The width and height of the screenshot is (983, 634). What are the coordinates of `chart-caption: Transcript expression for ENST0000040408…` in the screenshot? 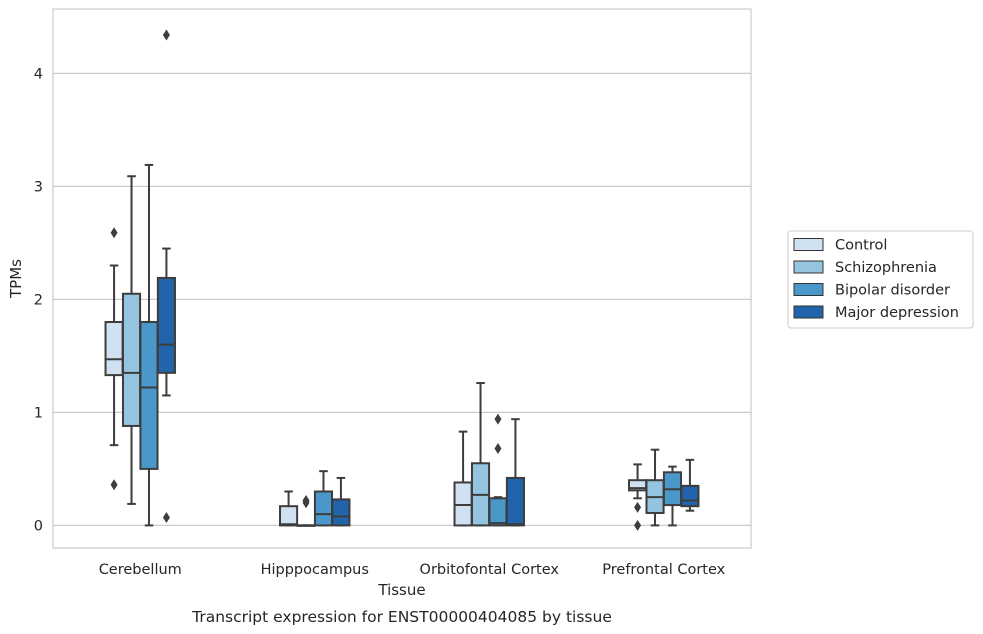 It's located at (401, 617).